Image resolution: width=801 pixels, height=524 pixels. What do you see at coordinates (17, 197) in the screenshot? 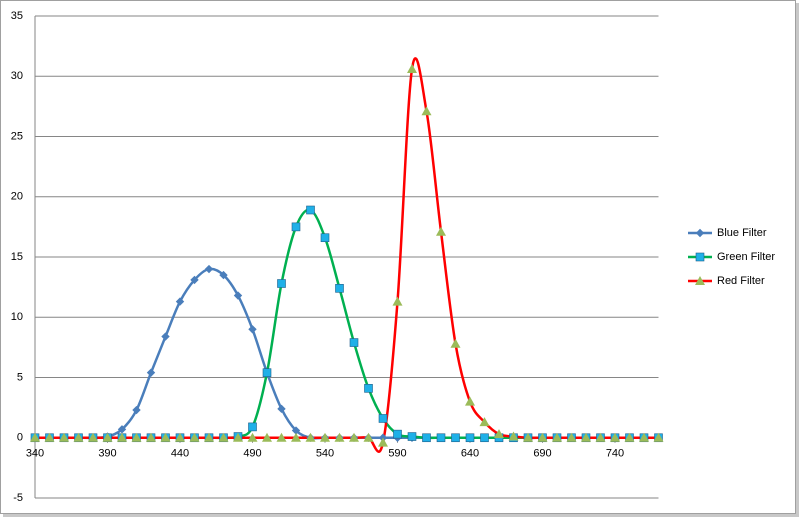
I see `y-tick-label: 20` at bounding box center [17, 197].